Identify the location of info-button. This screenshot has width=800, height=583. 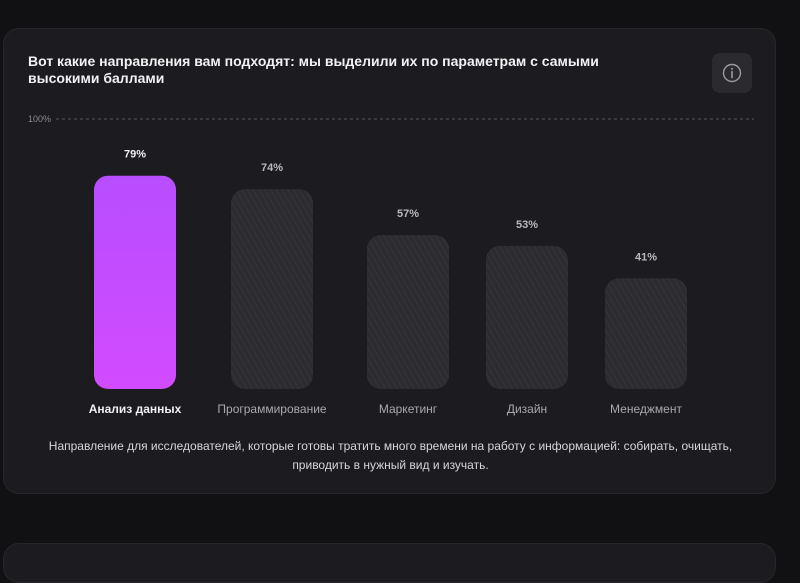
(732, 73).